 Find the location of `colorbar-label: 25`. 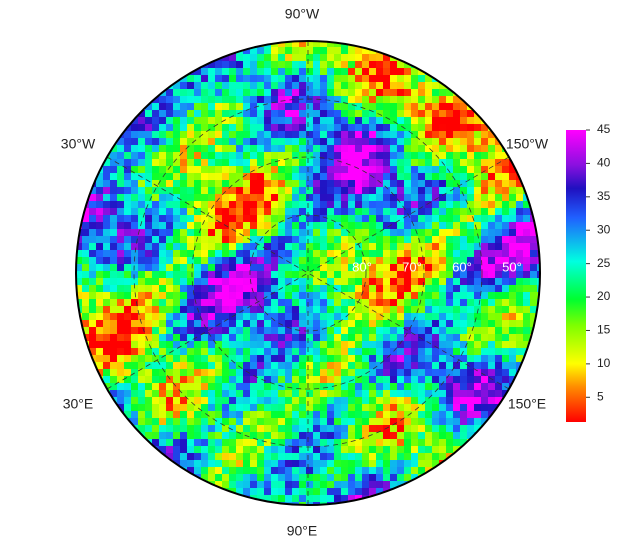

colorbar-label: 25 is located at coordinates (604, 263).